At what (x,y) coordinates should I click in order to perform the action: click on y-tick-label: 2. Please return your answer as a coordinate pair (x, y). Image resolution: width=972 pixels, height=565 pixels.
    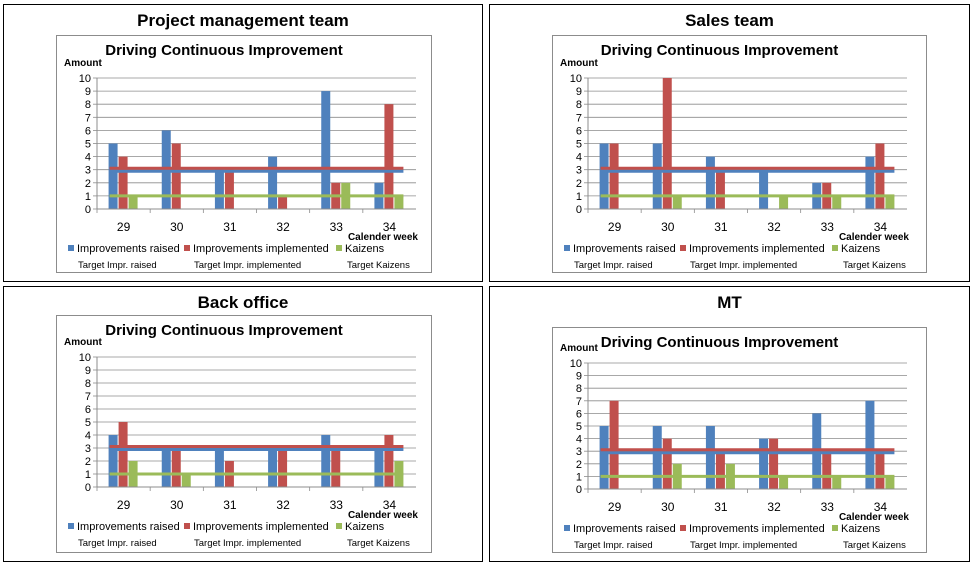
    Looking at the image, I should click on (88, 462).